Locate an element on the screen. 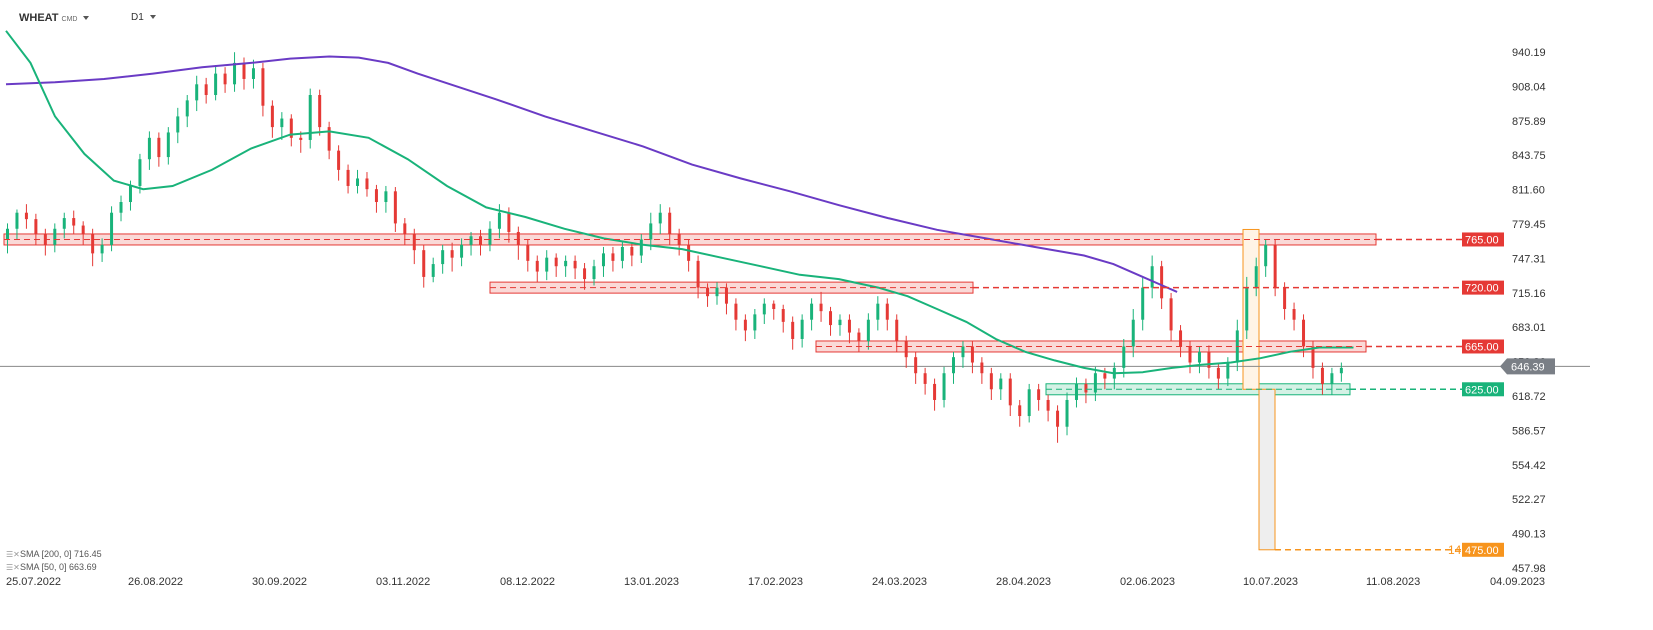 The image size is (1653, 630). x-tick-label: 04.09.2023 is located at coordinates (1517, 582).